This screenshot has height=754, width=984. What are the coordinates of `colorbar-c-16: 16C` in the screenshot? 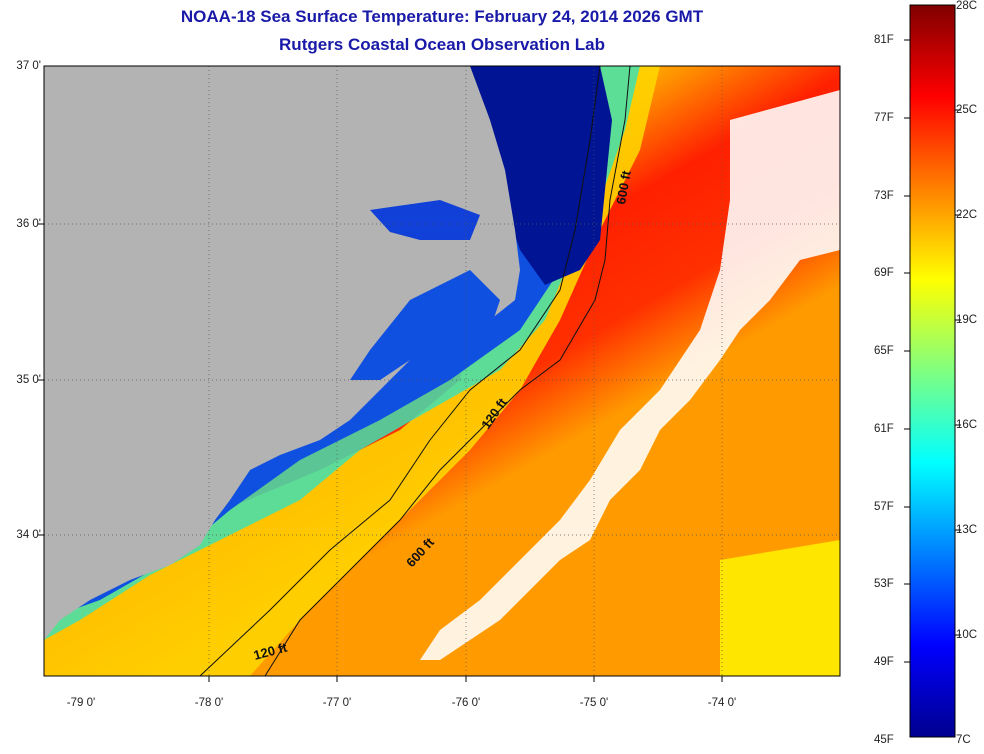 It's located at (967, 425).